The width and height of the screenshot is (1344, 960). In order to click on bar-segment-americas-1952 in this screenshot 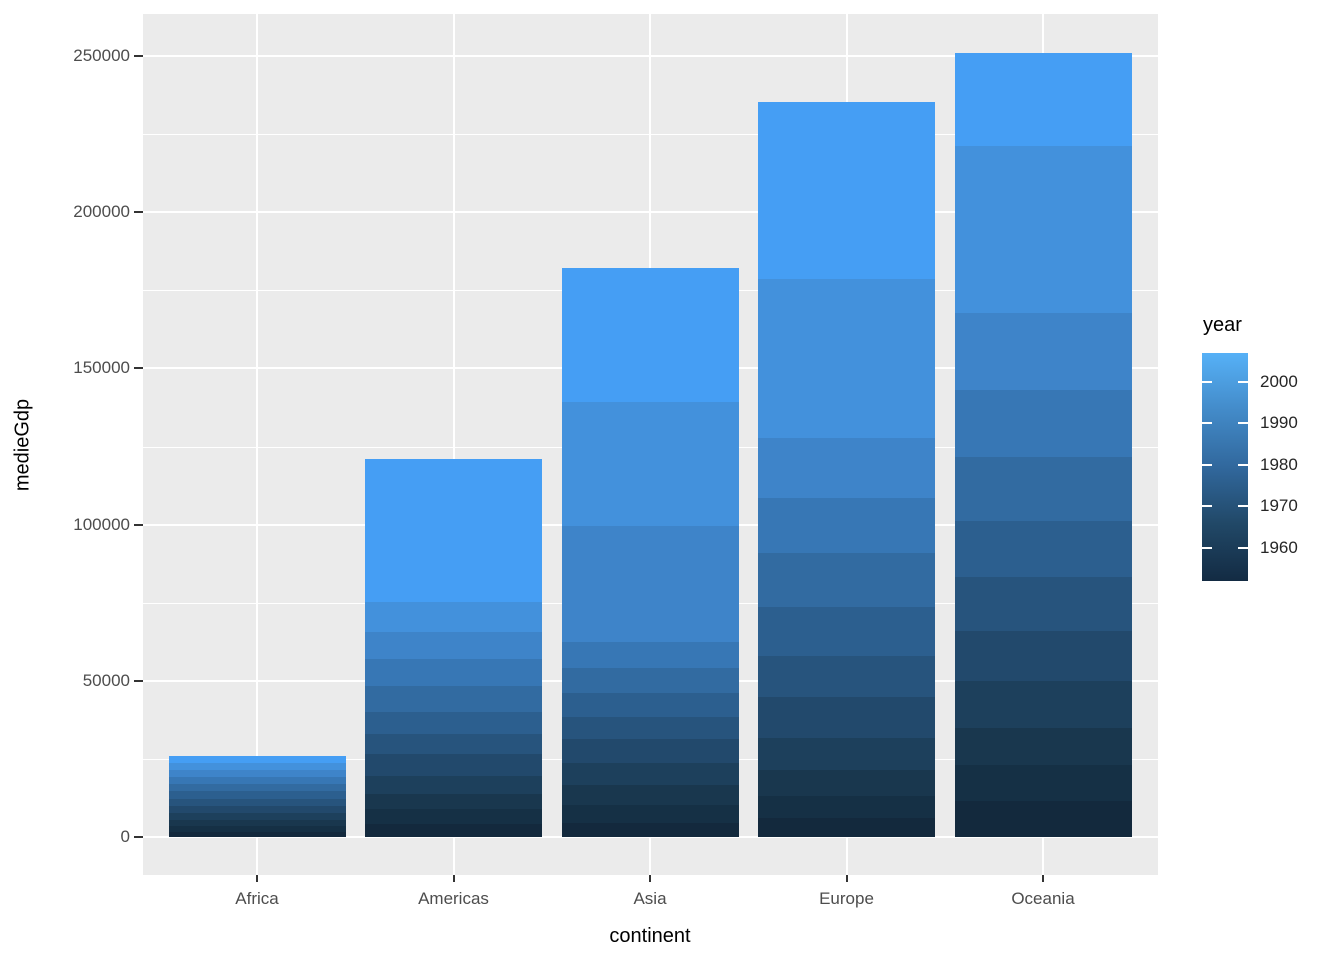, I will do `click(453, 830)`.